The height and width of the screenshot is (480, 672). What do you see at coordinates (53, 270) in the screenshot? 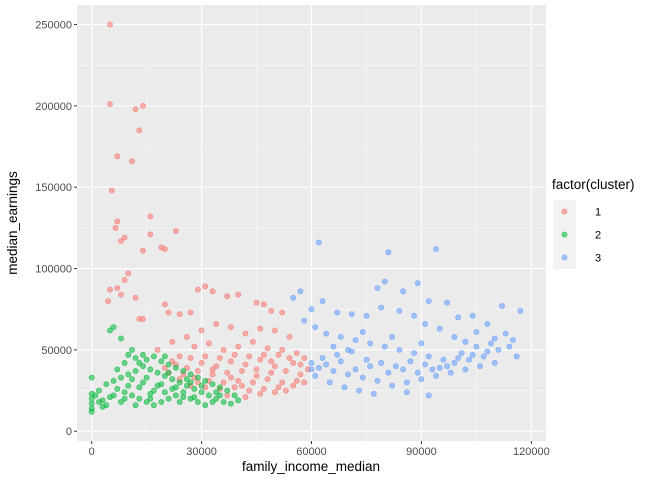
I see `y-tick-label: 100000` at bounding box center [53, 270].